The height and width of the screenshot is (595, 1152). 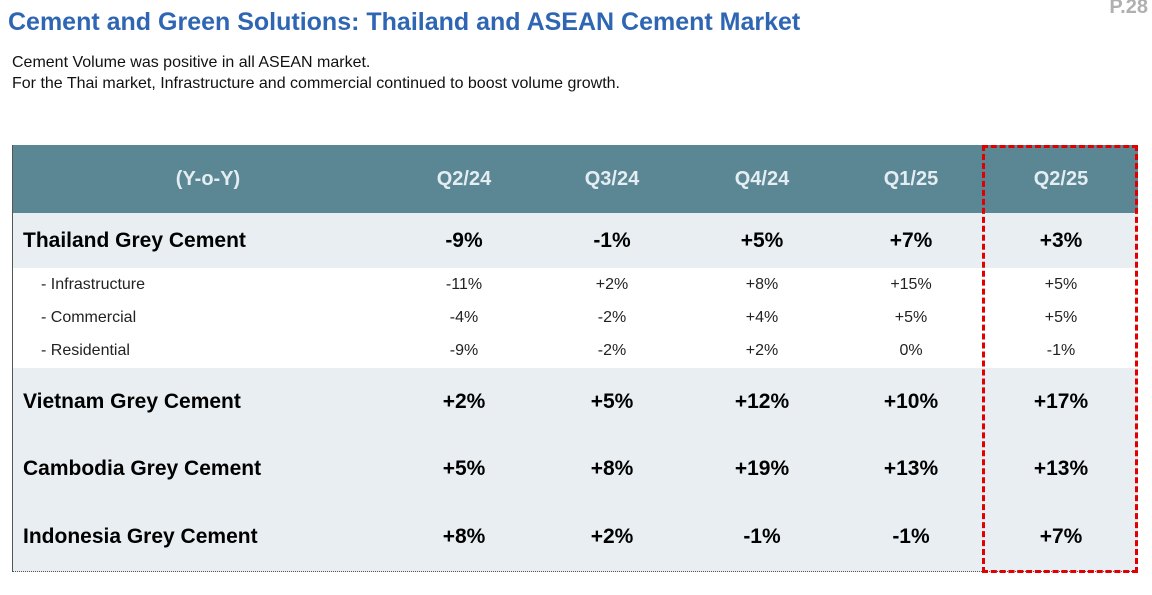 What do you see at coordinates (575, 537) in the screenshot?
I see `table-row: Indonesia Grey Cement +8% +2% -1% -1% +7%` at bounding box center [575, 537].